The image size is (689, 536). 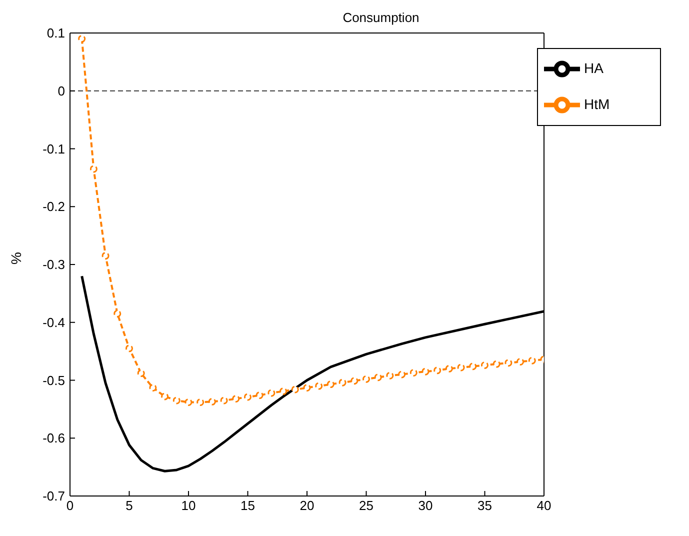 I want to click on legend-label: HtM, so click(x=597, y=104).